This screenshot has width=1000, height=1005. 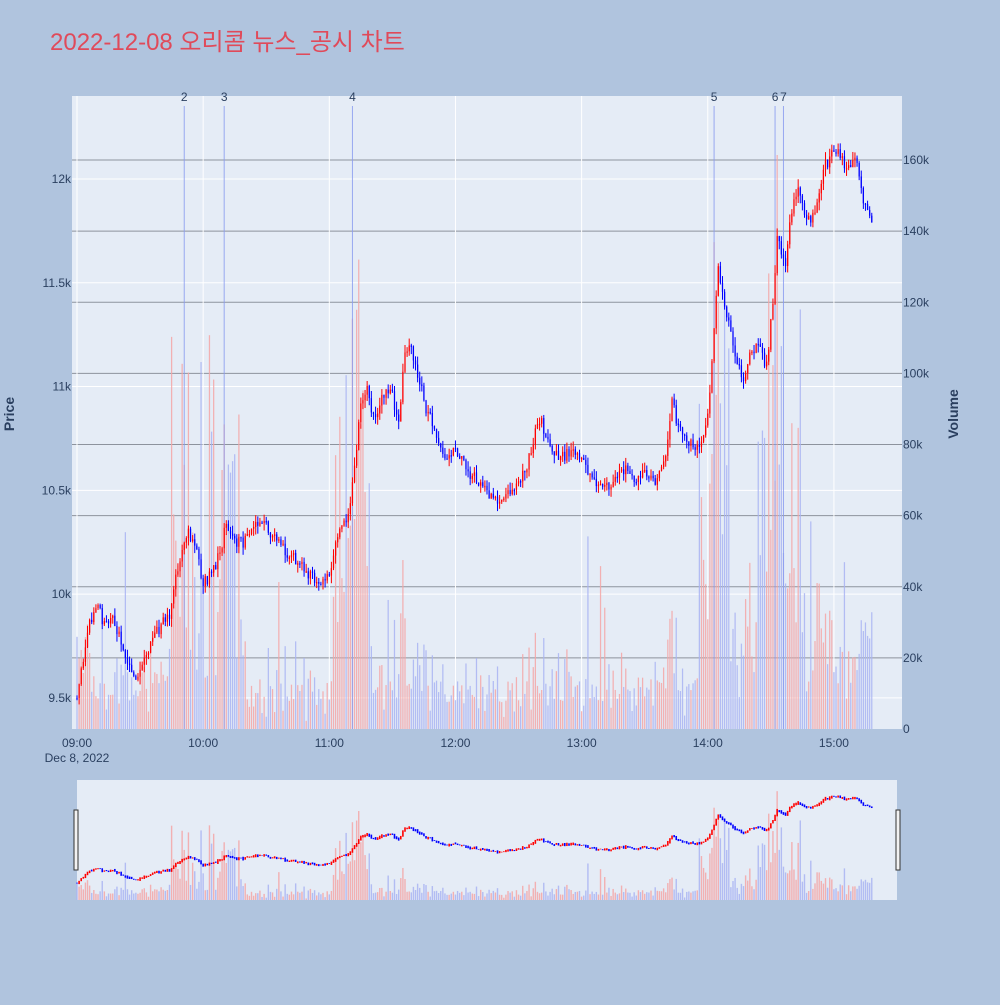 I want to click on range-slider, so click(x=487, y=840).